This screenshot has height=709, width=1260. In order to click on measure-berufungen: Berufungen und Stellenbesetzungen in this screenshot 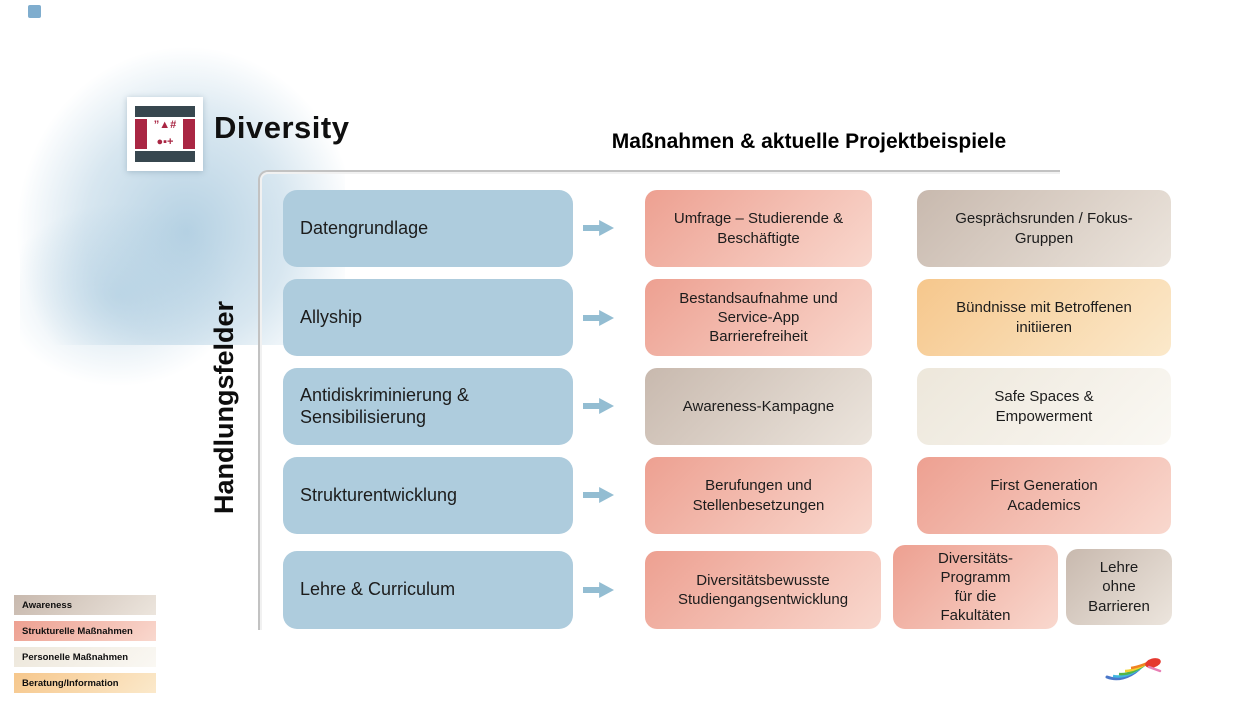, I will do `click(758, 495)`.